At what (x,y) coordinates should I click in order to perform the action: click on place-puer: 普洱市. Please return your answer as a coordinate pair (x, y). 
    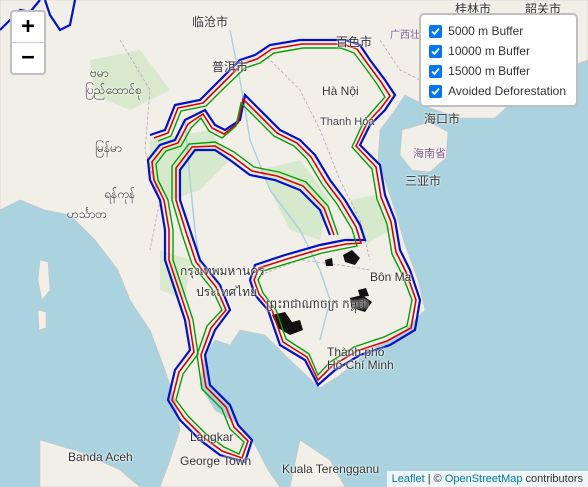
    Looking at the image, I should click on (230, 67).